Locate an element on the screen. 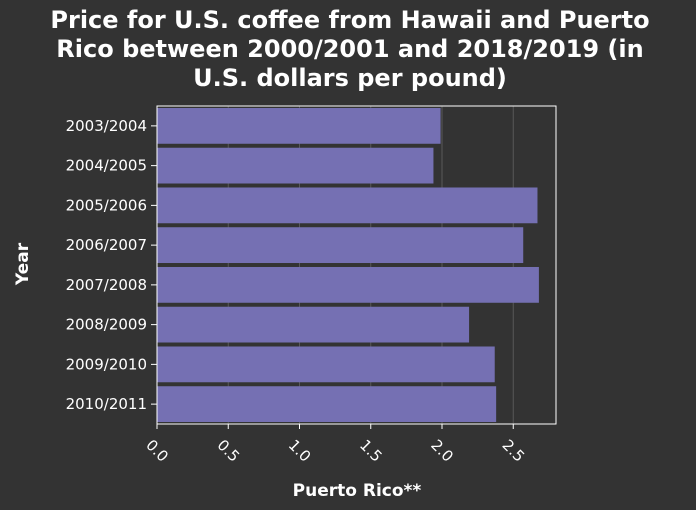  y-tick-label: 2004/2005 is located at coordinates (106, 166).